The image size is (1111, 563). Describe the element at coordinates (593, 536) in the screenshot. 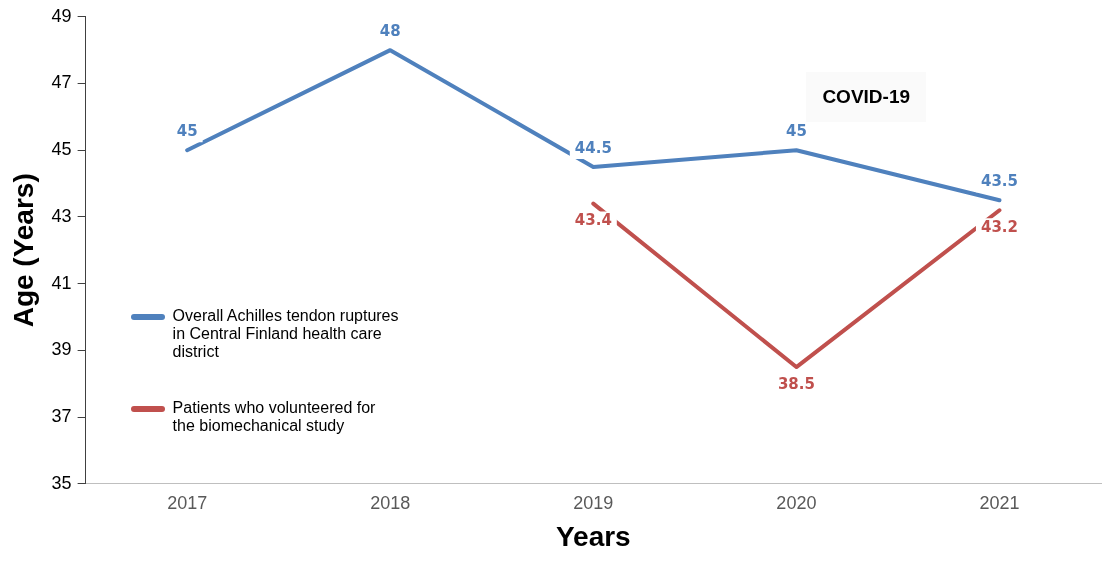

I see `x-axis-title: Years` at that location.